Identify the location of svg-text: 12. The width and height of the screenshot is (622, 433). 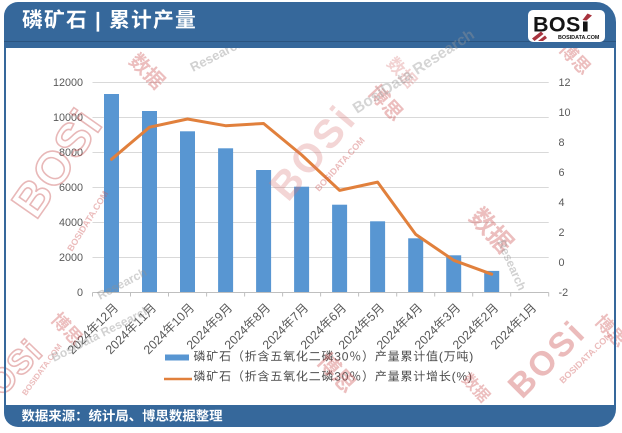
(565, 83).